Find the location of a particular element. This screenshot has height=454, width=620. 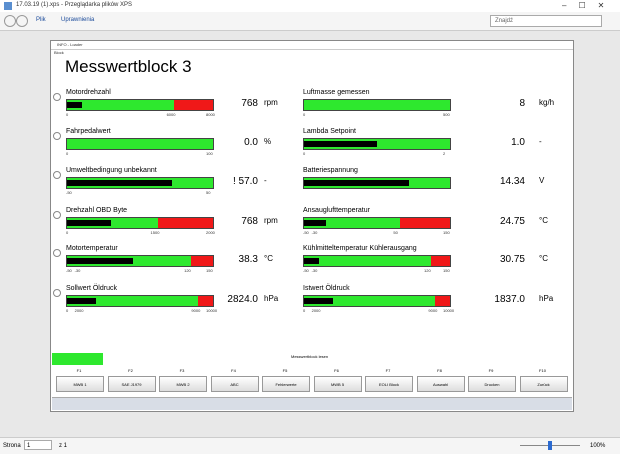

window-controls: –☐✕ is located at coordinates (589, 5).